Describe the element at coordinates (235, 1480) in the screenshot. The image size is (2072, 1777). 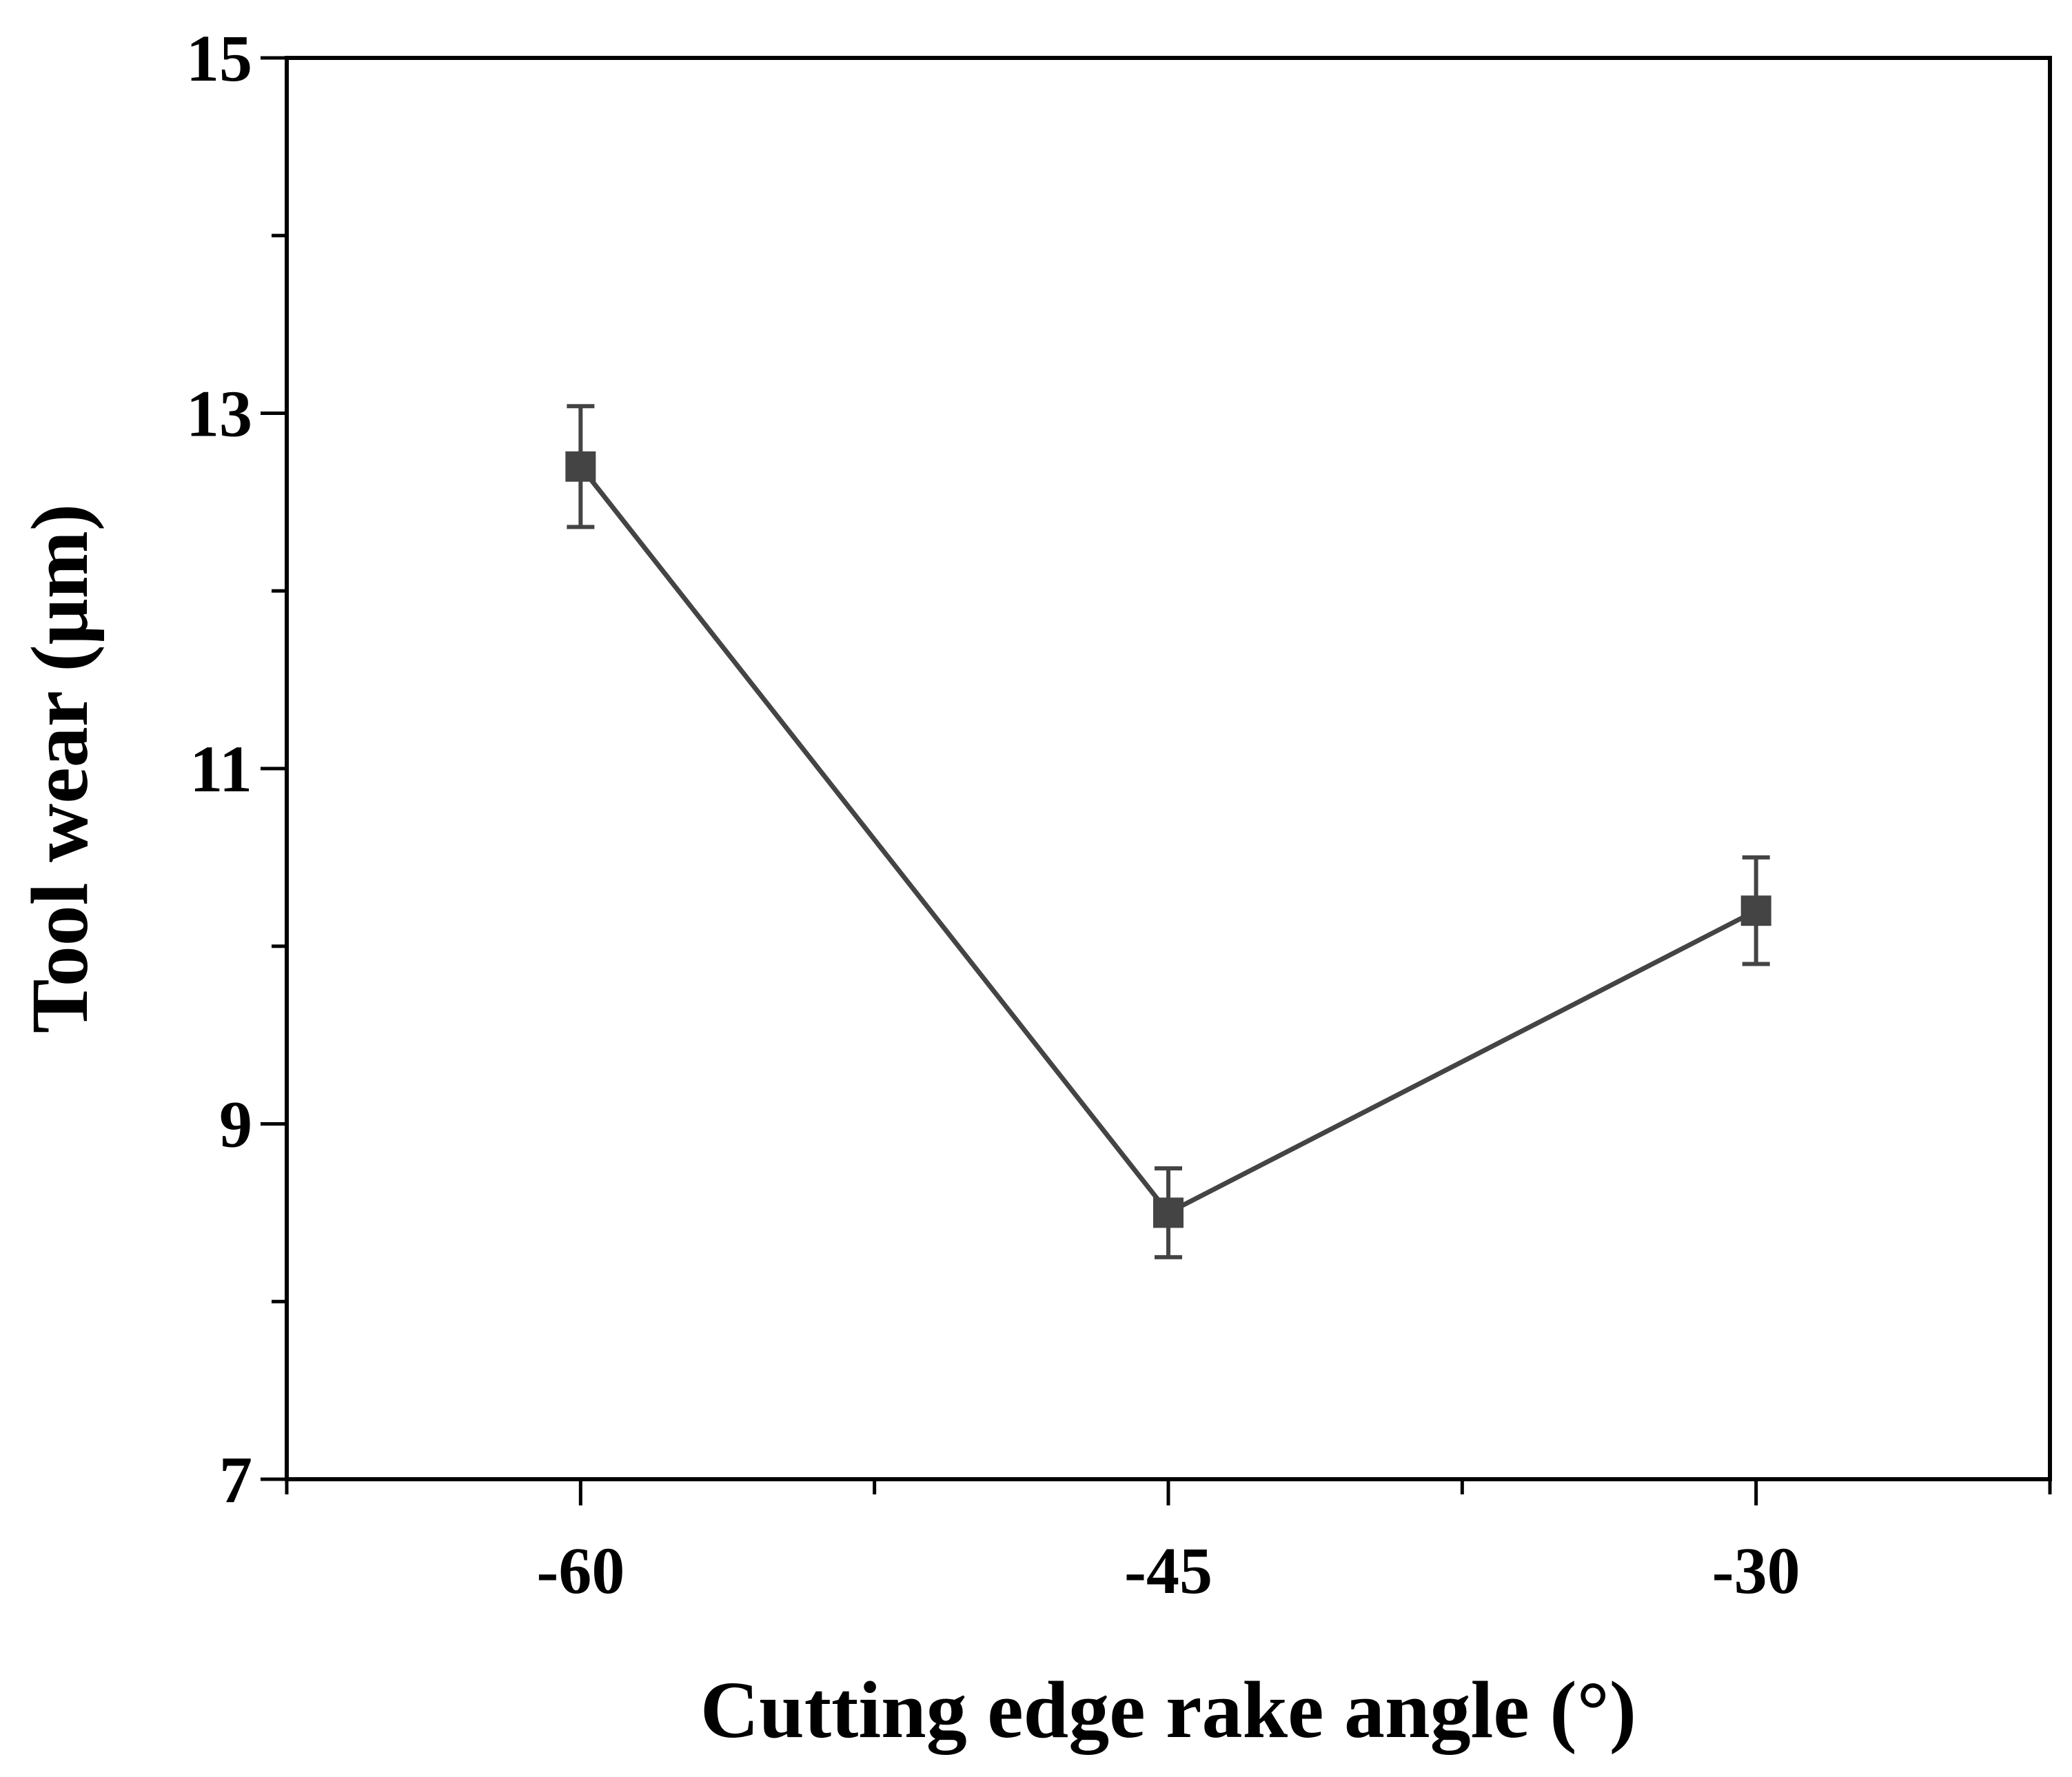
I see `y-tick-label: 7` at that location.